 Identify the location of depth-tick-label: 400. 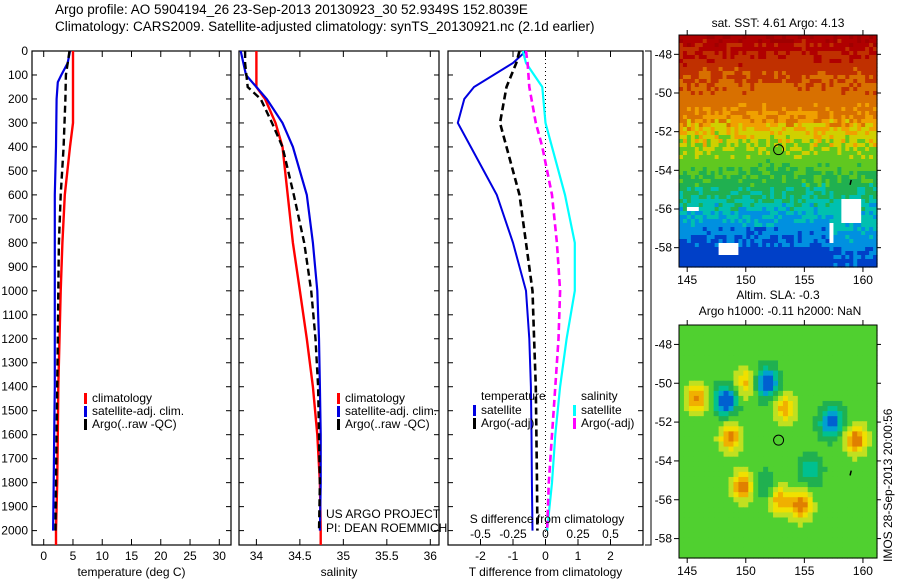
(18, 147).